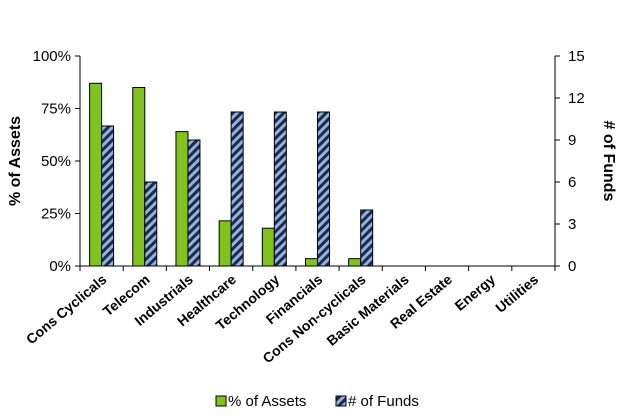 The width and height of the screenshot is (630, 420). I want to click on y-tick-label: 25%, so click(56, 214).